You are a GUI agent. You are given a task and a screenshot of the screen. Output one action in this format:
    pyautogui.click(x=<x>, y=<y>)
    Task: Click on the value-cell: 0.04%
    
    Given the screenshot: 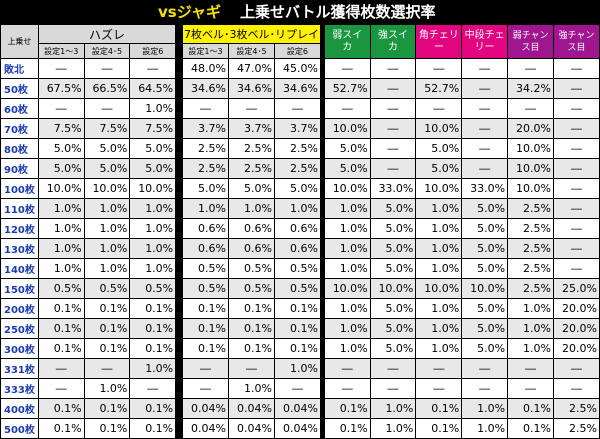 What is the action you would take?
    pyautogui.click(x=205, y=408)
    